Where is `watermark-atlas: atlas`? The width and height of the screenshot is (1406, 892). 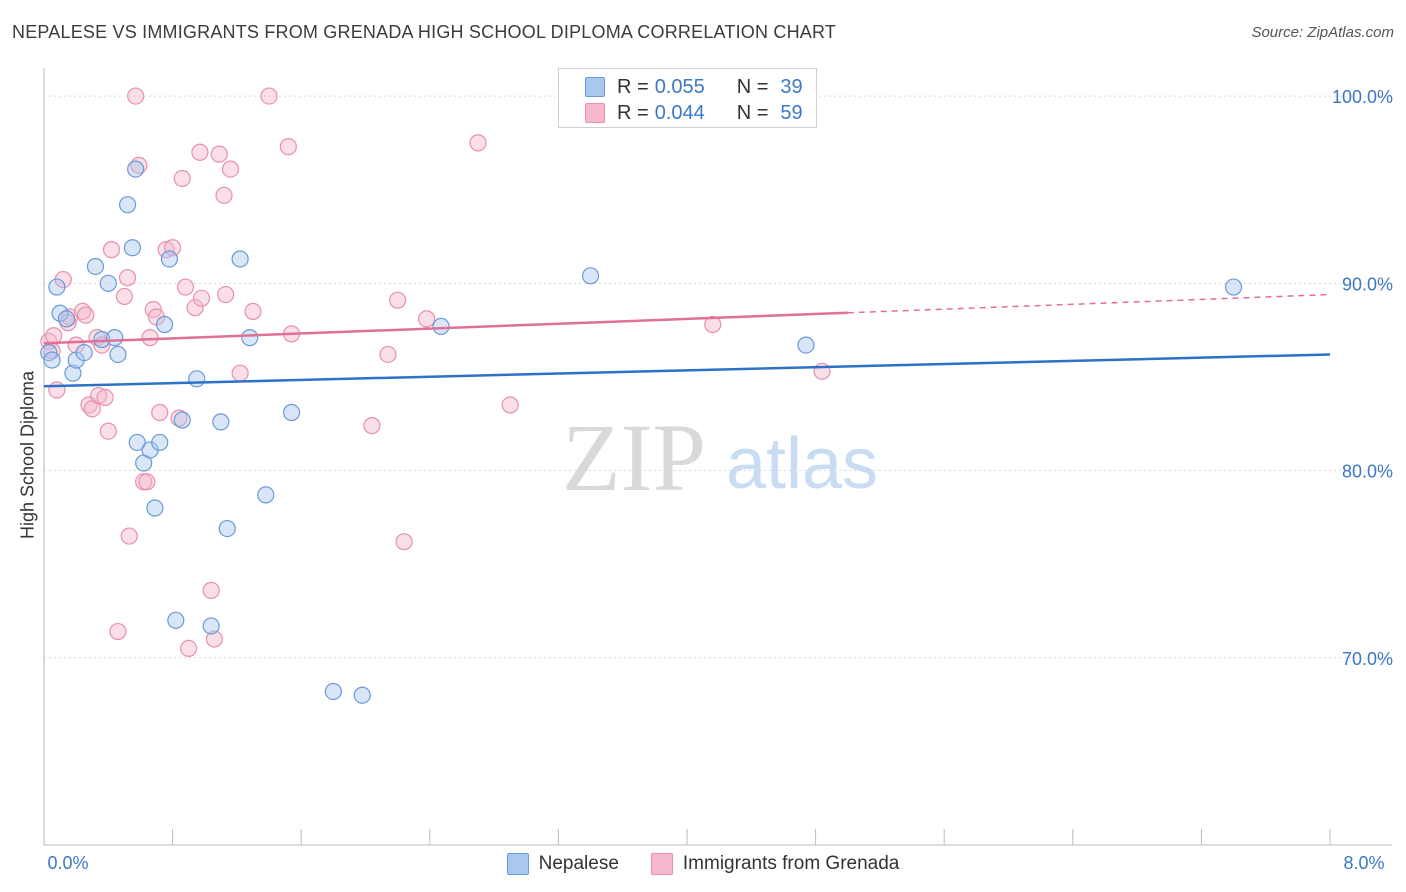 watermark-atlas: atlas is located at coordinates (802, 464).